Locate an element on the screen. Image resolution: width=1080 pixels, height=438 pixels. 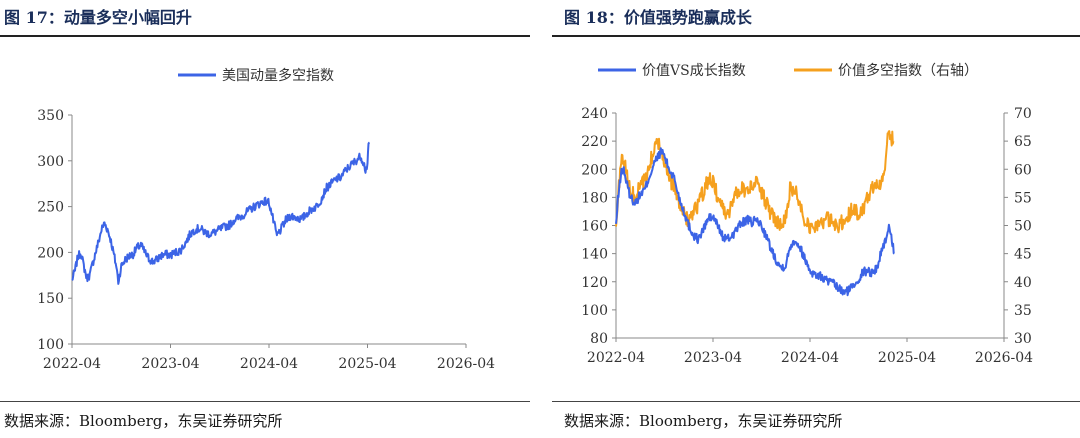
y-tick-label: 350 is located at coordinates (50, 116).